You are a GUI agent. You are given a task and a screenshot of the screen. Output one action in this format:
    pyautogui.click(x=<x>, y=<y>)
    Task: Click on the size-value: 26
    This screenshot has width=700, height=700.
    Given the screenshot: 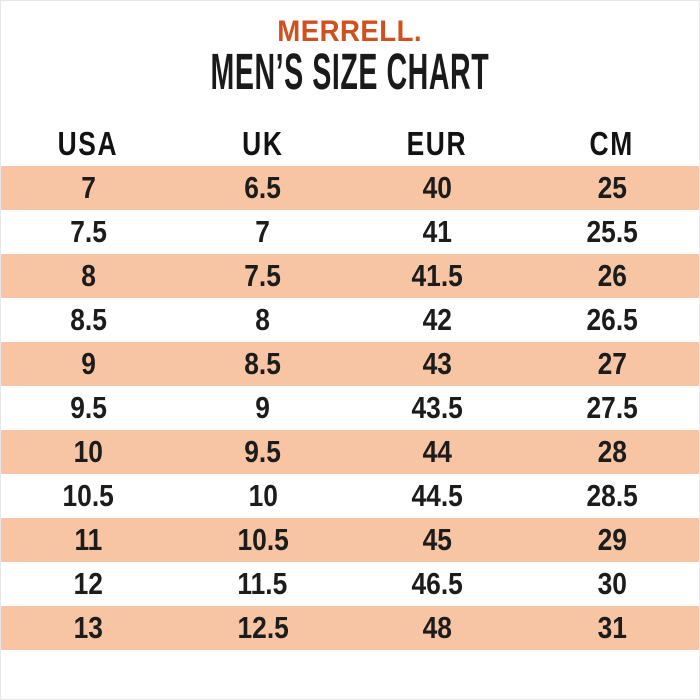 What is the action you would take?
    pyautogui.click(x=612, y=276)
    